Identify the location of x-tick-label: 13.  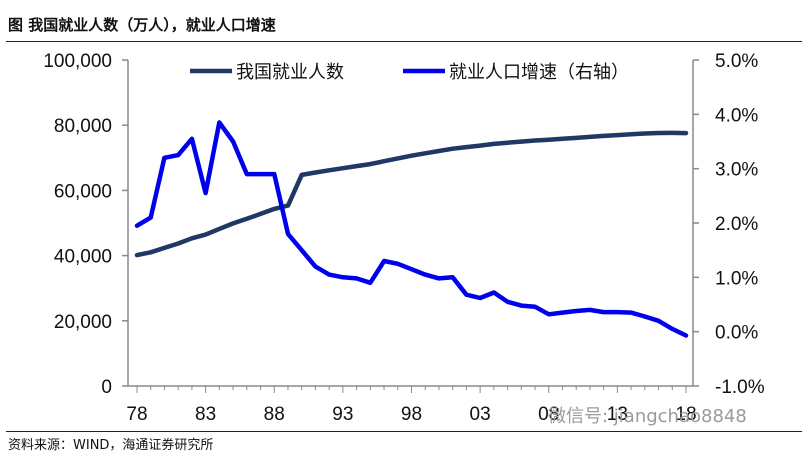
(617, 414).